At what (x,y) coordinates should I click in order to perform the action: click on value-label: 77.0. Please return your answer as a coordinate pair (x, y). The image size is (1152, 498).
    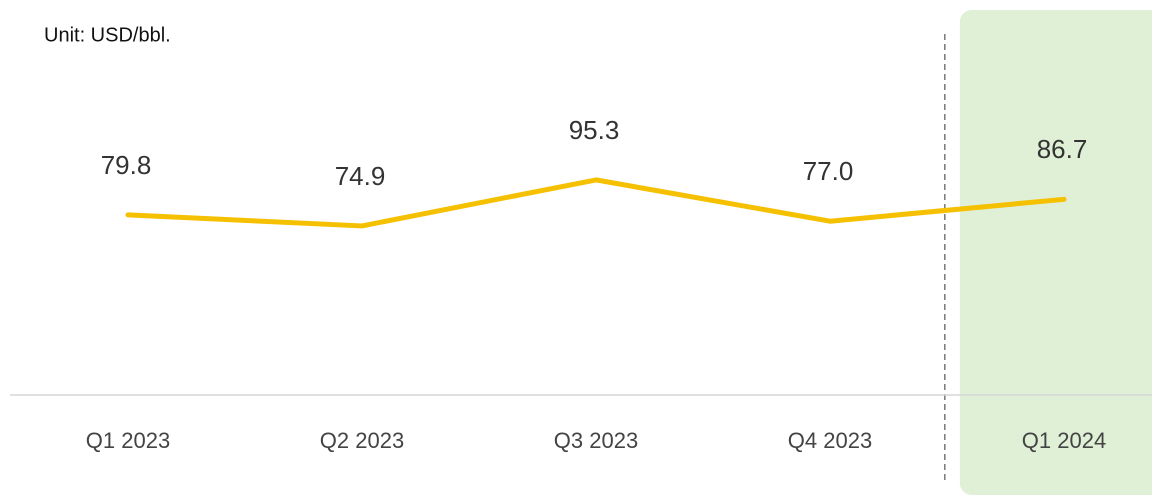
    Looking at the image, I should click on (828, 171).